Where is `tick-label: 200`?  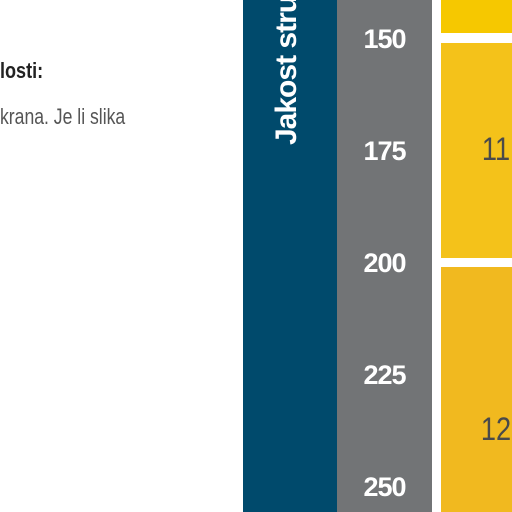
tick-label: 200 is located at coordinates (384, 263).